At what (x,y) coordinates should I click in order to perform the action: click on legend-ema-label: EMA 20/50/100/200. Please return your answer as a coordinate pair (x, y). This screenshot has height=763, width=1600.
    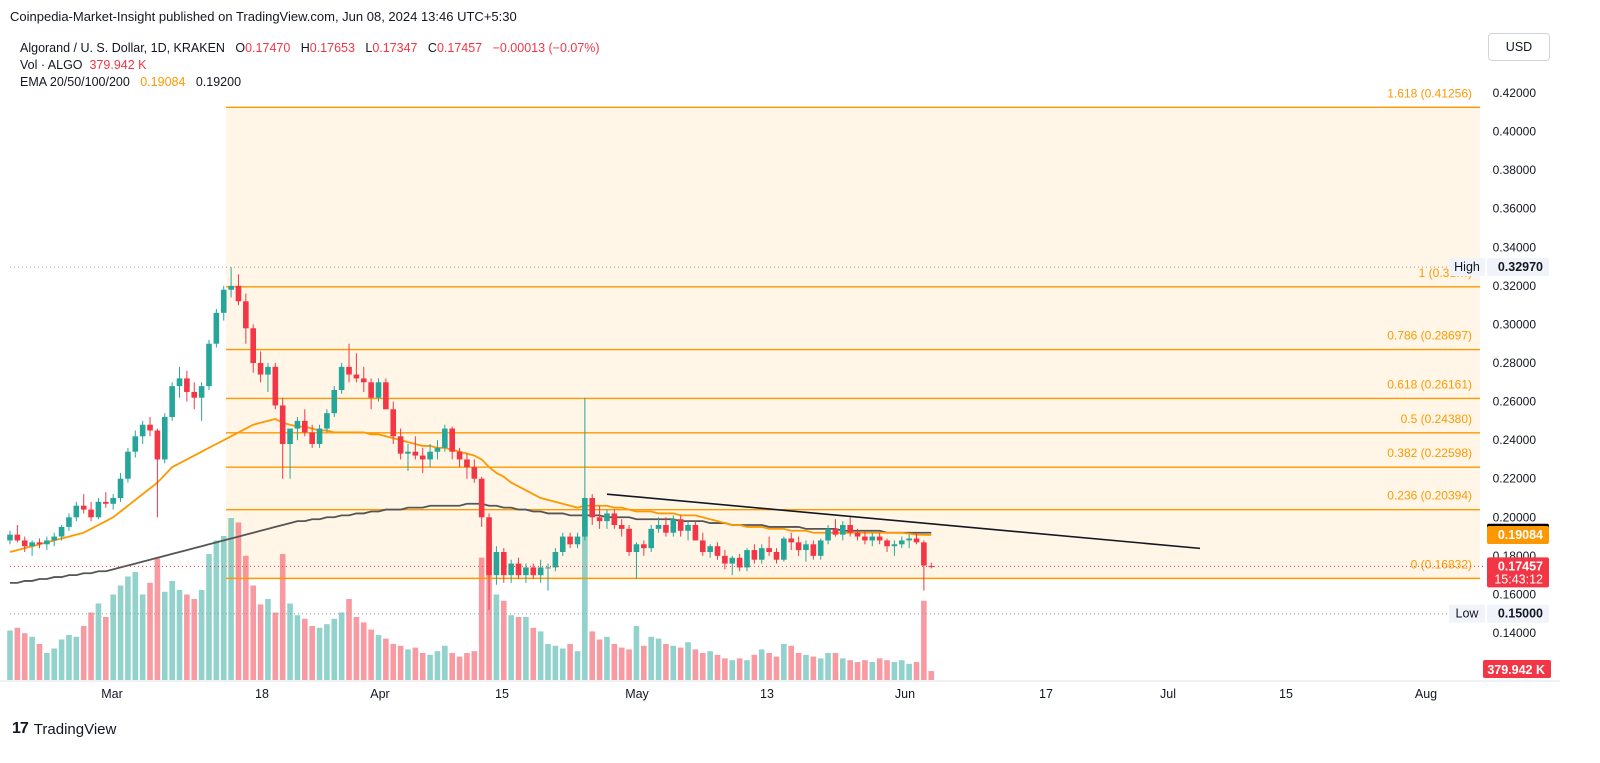
    Looking at the image, I should click on (75, 82).